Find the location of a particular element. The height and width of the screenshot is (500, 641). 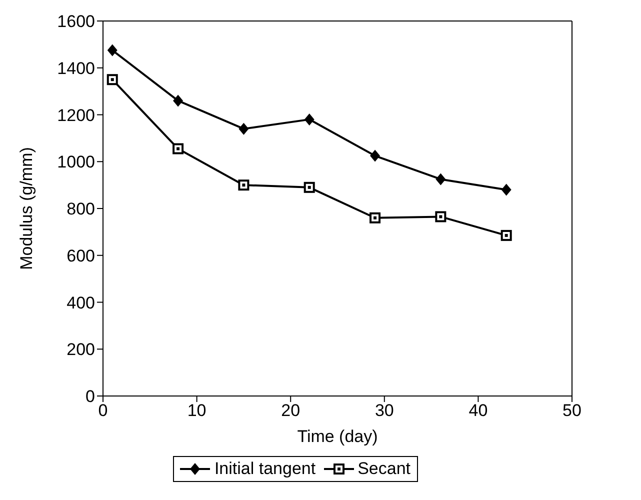

y-tick-label: 0 is located at coordinates (90, 396).